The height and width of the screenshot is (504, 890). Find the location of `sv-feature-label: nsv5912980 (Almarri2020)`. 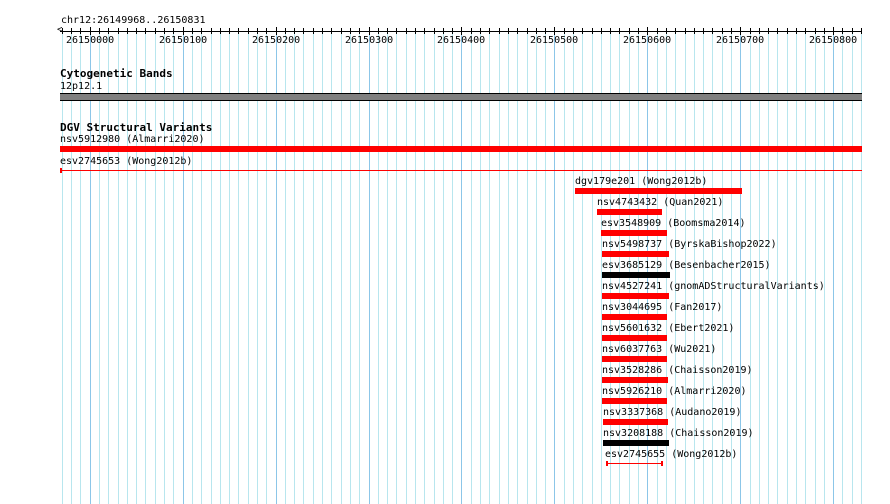

sv-feature-label: nsv5912980 (Almarri2020) is located at coordinates (132, 139).